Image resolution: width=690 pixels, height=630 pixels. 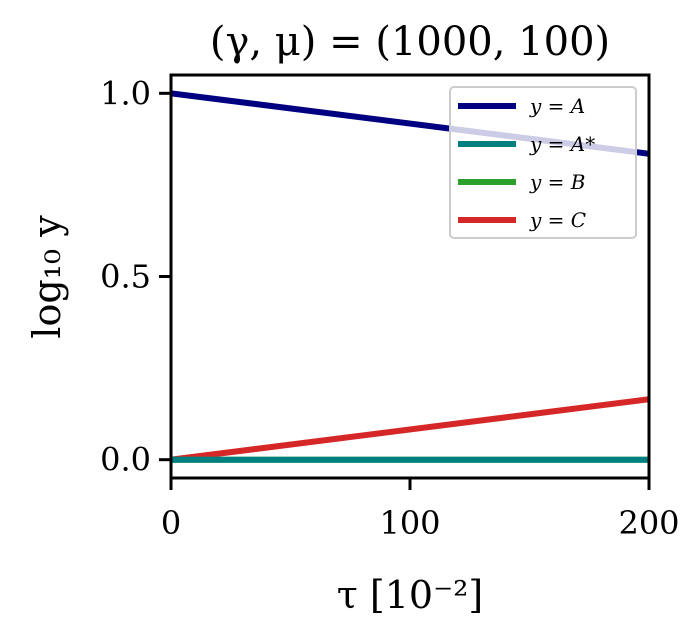 I want to click on legend: y = A y = A* y = B y = C, so click(x=543, y=162).